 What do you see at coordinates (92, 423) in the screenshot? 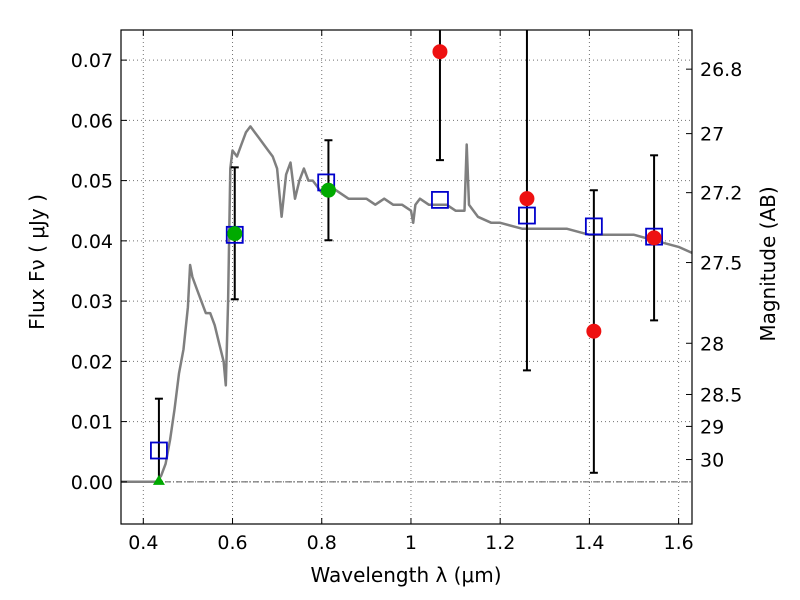
I see `y-tick-label: 0.01` at bounding box center [92, 423].